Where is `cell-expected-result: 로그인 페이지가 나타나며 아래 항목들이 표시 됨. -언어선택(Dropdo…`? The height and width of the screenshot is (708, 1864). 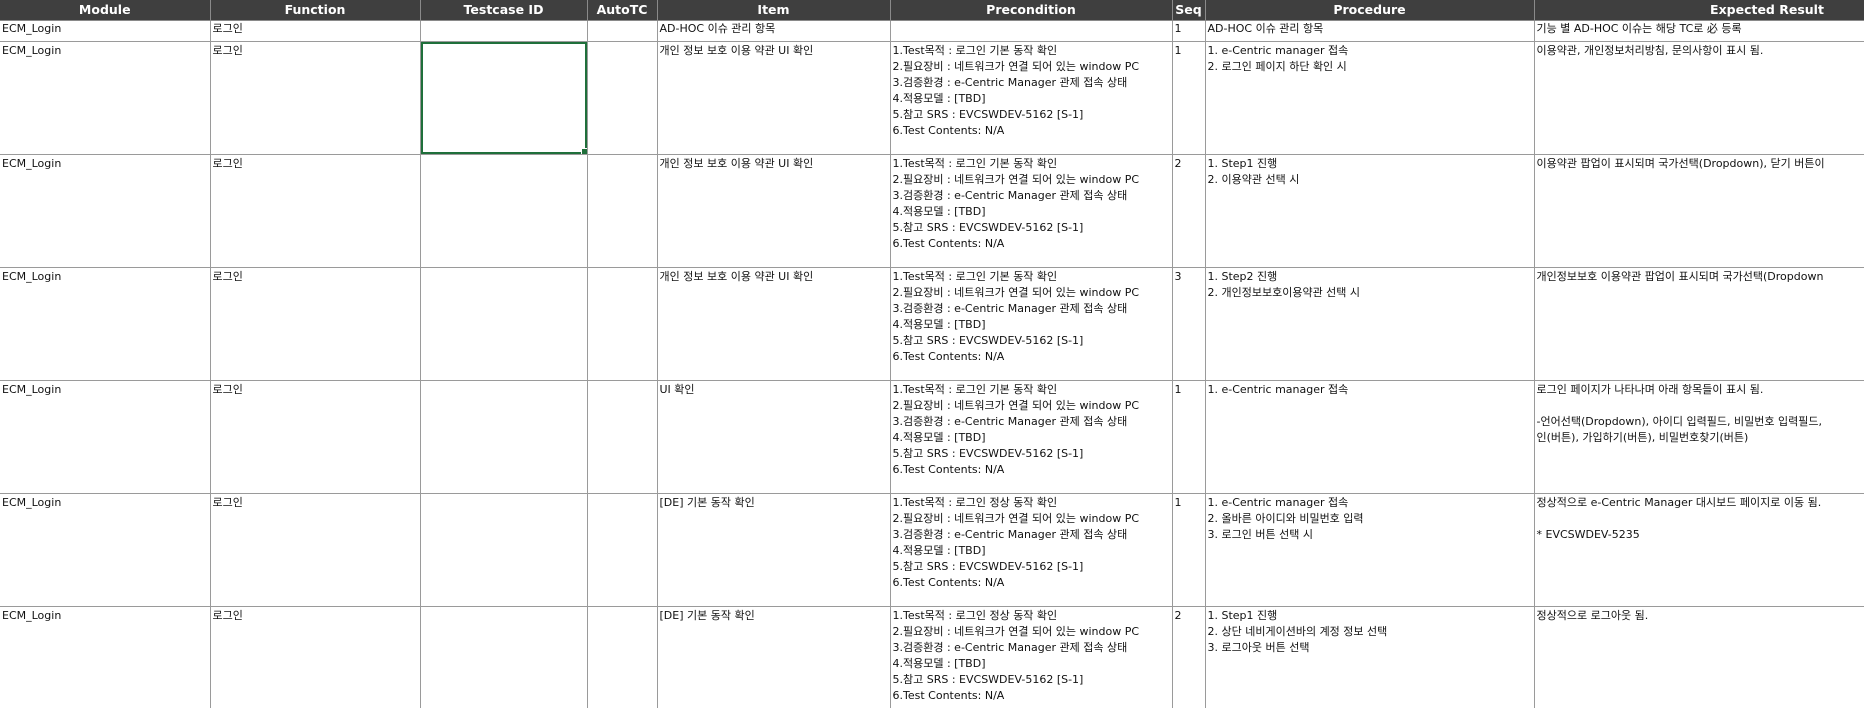
cell-expected-result: 로그인 페이지가 나타나며 아래 항목들이 표시 됨. -언어선택(Dropdo… is located at coordinates (1699, 437).